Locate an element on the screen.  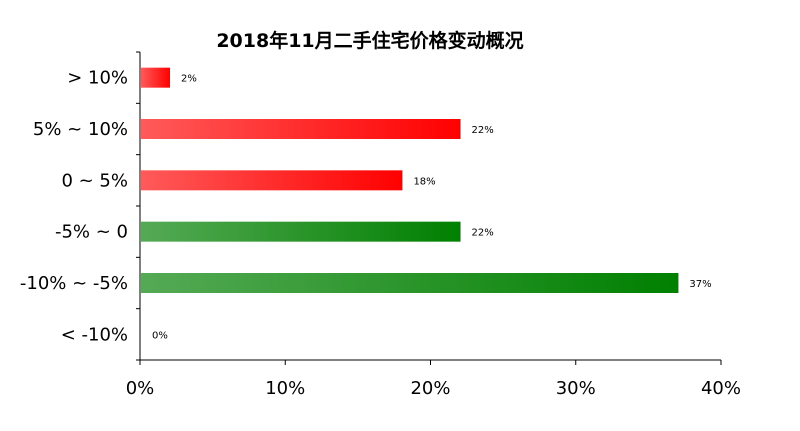
x-tick-label: 20% is located at coordinates (430, 388).